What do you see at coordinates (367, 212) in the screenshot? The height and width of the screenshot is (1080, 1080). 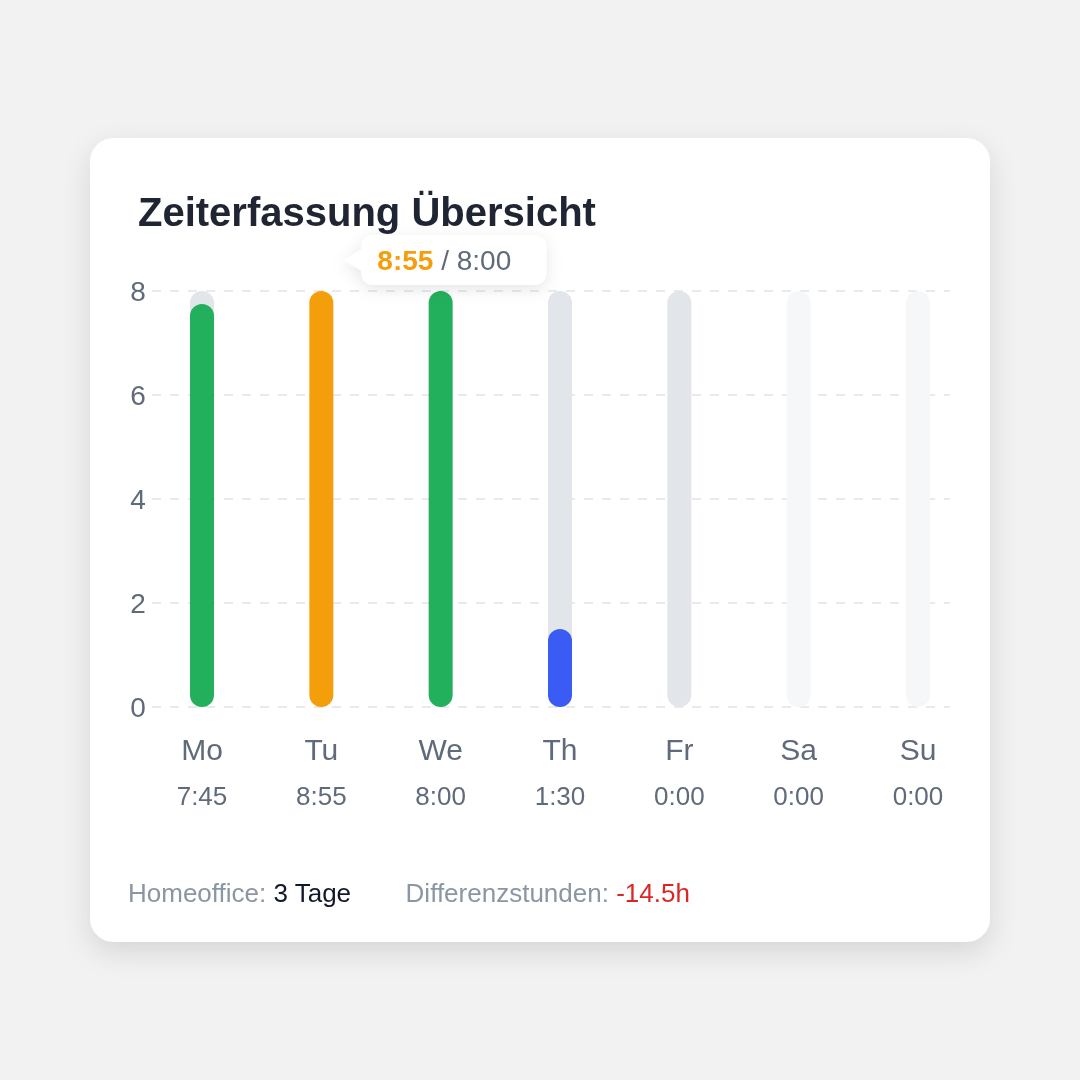 I see `chart-title: Zeiterfassung Übersicht` at bounding box center [367, 212].